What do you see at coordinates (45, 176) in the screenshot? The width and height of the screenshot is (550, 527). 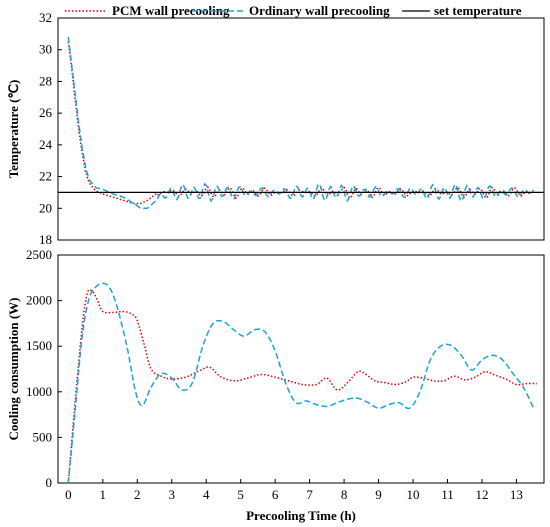 I see `temperature-y-tick-label: 22` at bounding box center [45, 176].